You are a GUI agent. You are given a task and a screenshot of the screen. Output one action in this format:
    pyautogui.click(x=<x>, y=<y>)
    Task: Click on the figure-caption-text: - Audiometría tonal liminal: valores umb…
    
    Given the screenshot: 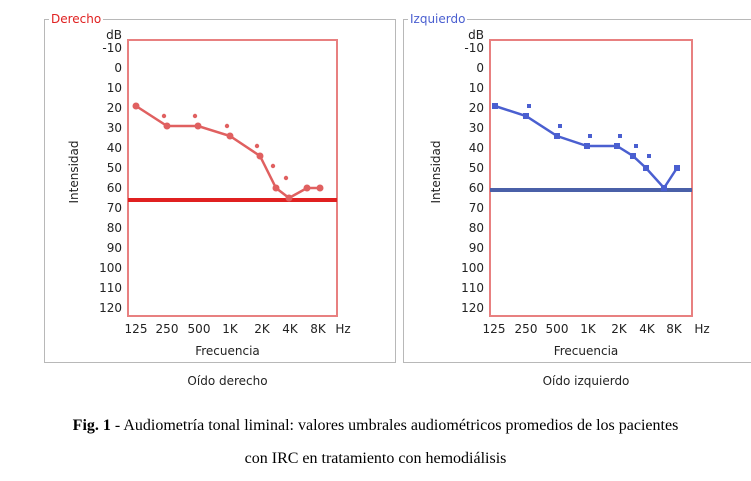 What is the action you would take?
    pyautogui.click(x=394, y=425)
    